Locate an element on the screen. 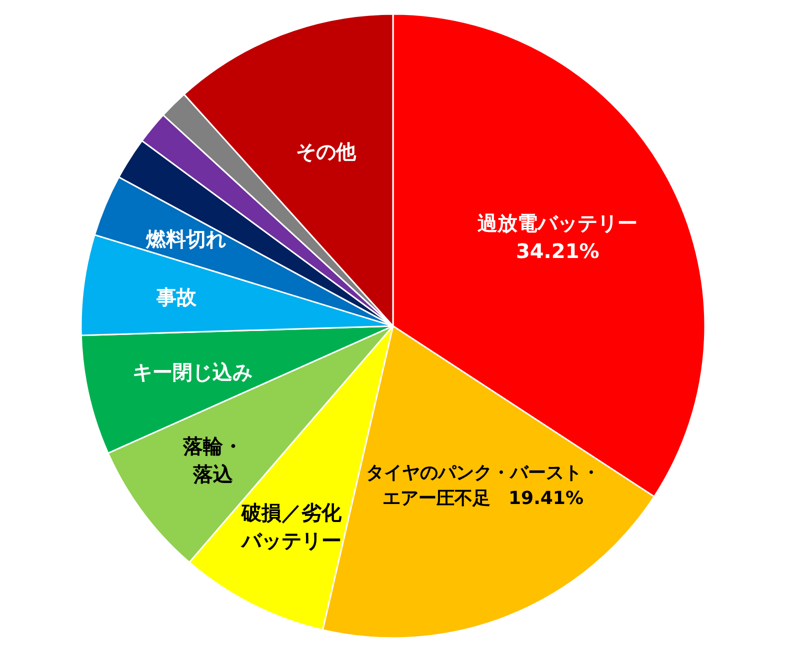 This screenshot has width=792, height=655. slice-label: 事故 is located at coordinates (177, 296).